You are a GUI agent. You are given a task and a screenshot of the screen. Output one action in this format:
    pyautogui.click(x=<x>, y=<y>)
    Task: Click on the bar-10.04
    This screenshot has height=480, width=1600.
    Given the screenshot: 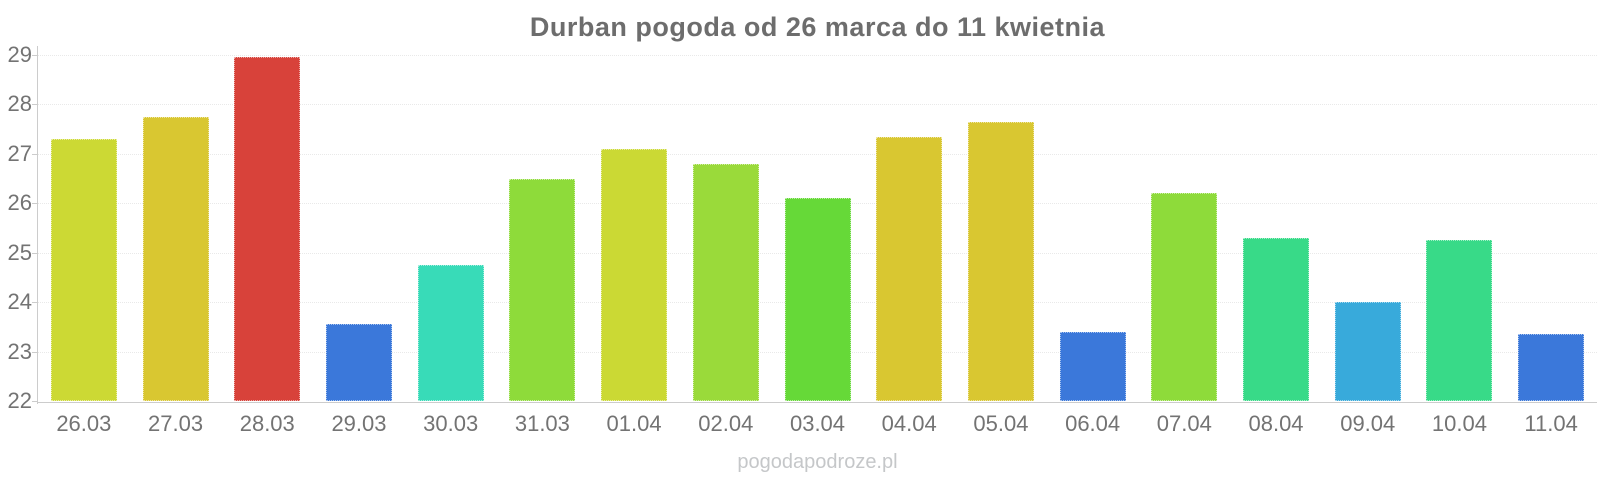 What is the action you would take?
    pyautogui.click(x=1459, y=320)
    